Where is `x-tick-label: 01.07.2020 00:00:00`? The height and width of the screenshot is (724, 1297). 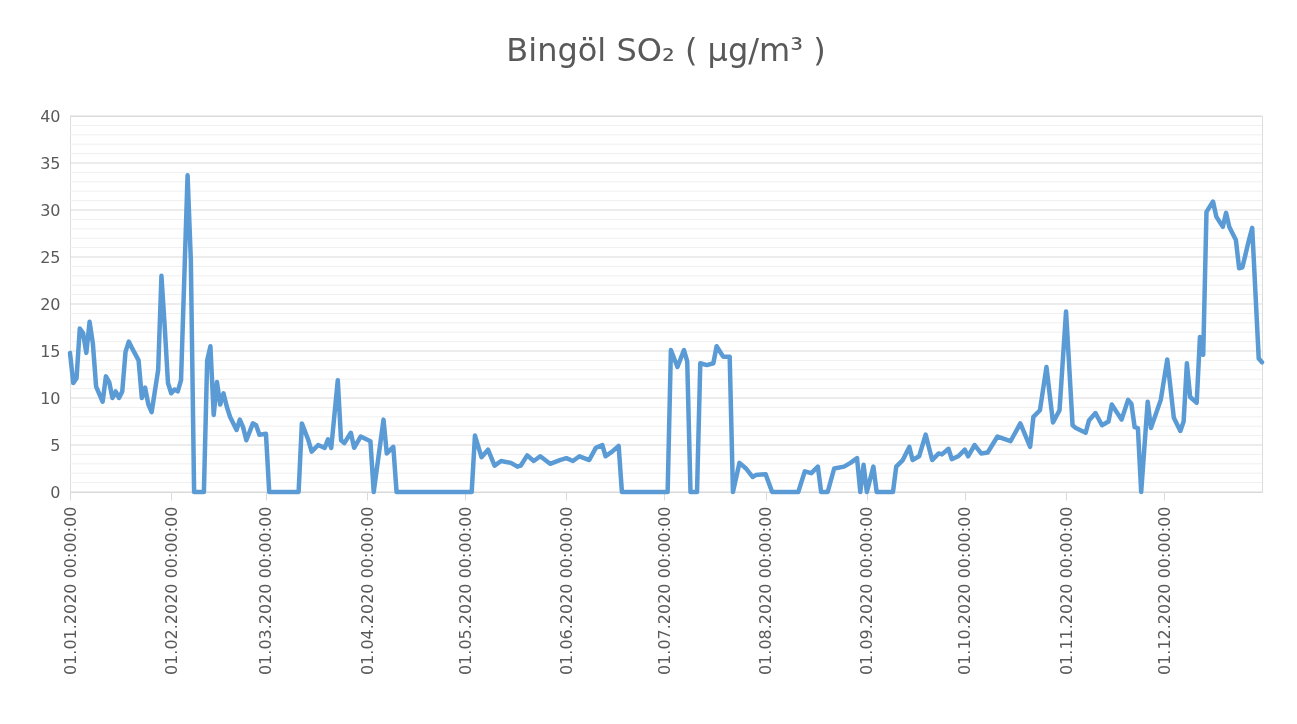
x-tick-label: 01.07.2020 00:00:00 is located at coordinates (664, 591).